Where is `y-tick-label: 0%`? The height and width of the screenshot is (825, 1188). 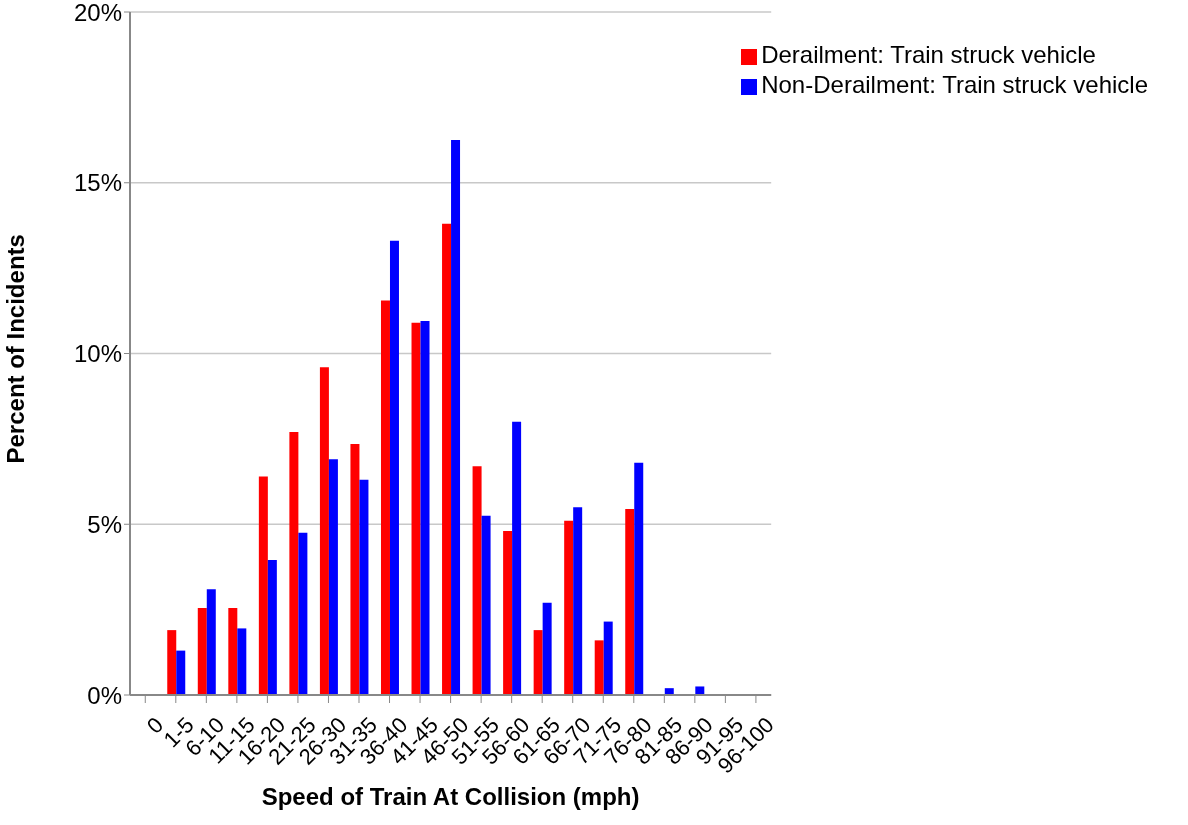
y-tick-label: 0% is located at coordinates (104, 695).